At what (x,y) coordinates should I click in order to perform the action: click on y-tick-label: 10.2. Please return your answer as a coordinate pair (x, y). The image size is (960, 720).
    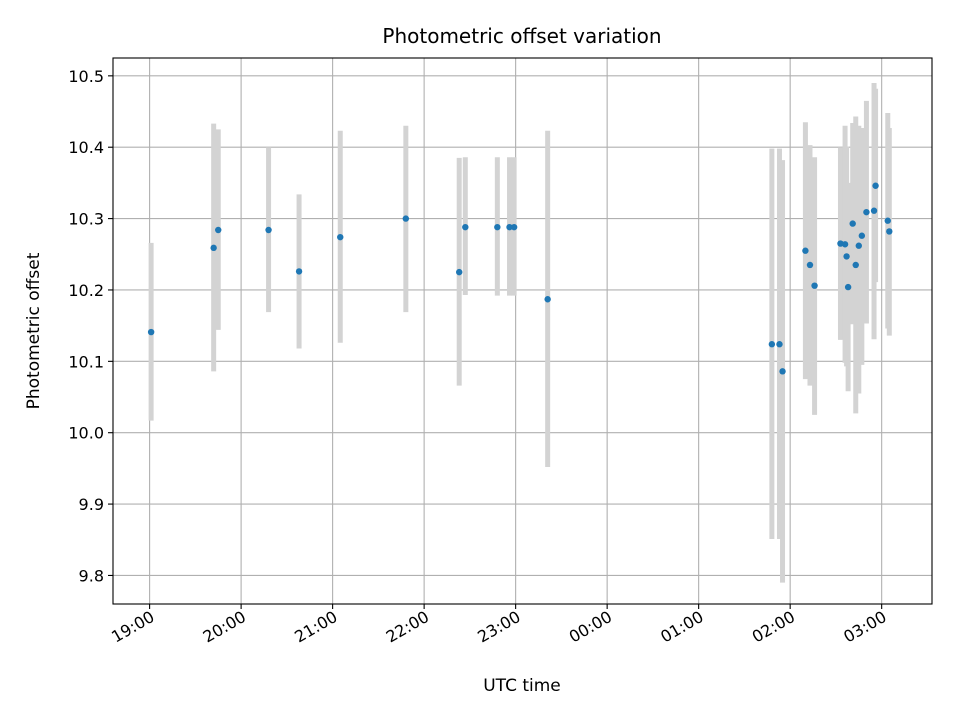
    Looking at the image, I should click on (86, 290).